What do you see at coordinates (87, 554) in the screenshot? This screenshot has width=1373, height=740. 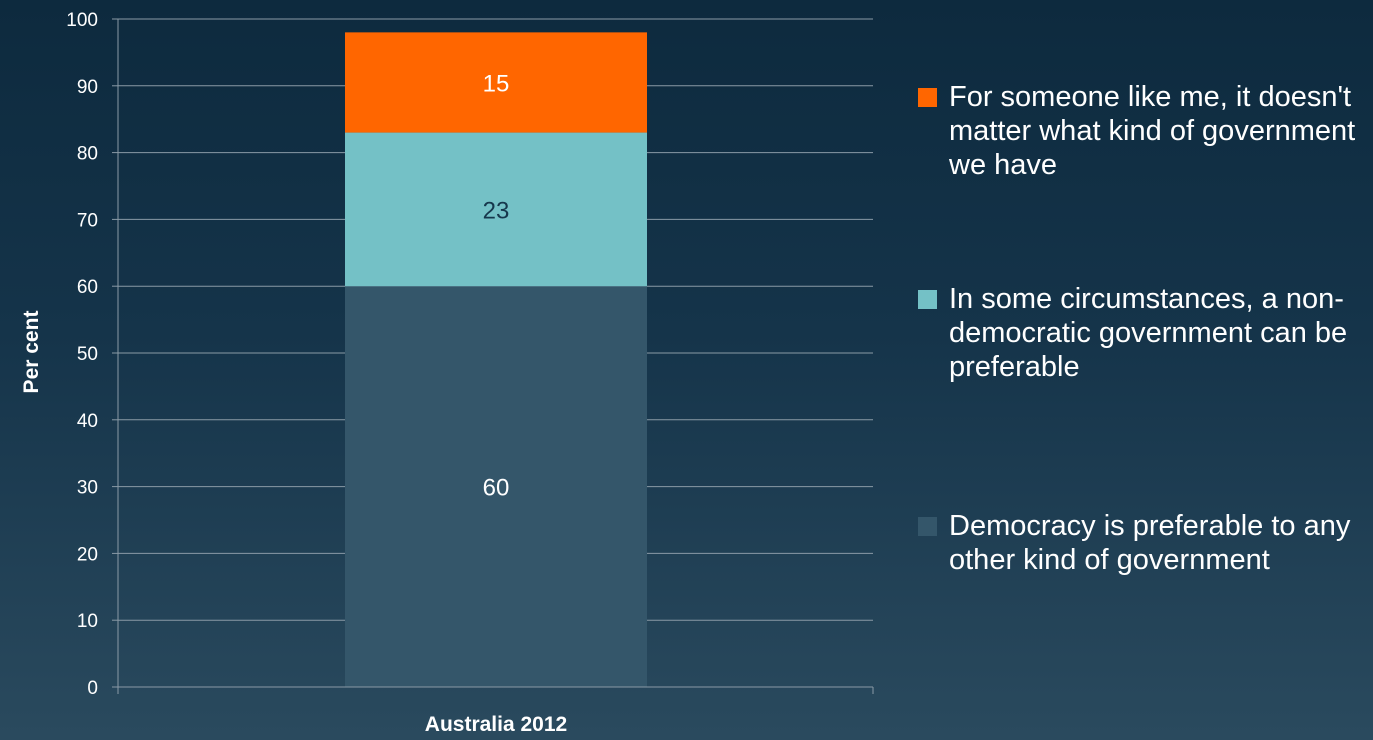 I see `y-tick-label: 20` at bounding box center [87, 554].